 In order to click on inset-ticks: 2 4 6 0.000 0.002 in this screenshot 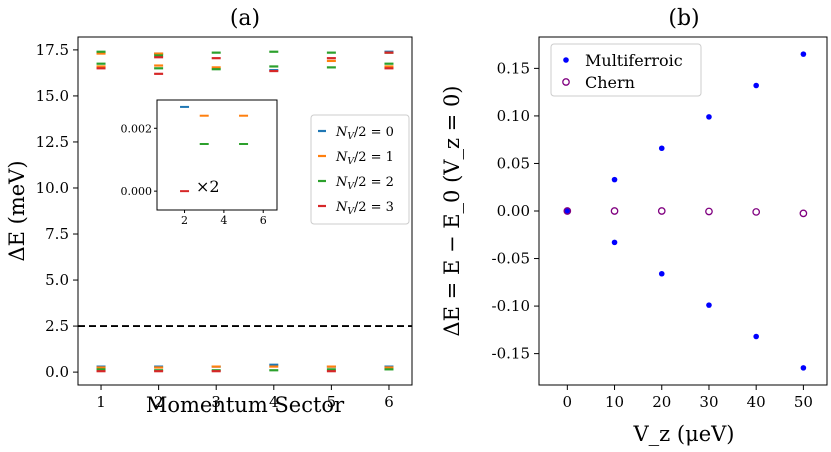, I will do `click(194, 174)`.